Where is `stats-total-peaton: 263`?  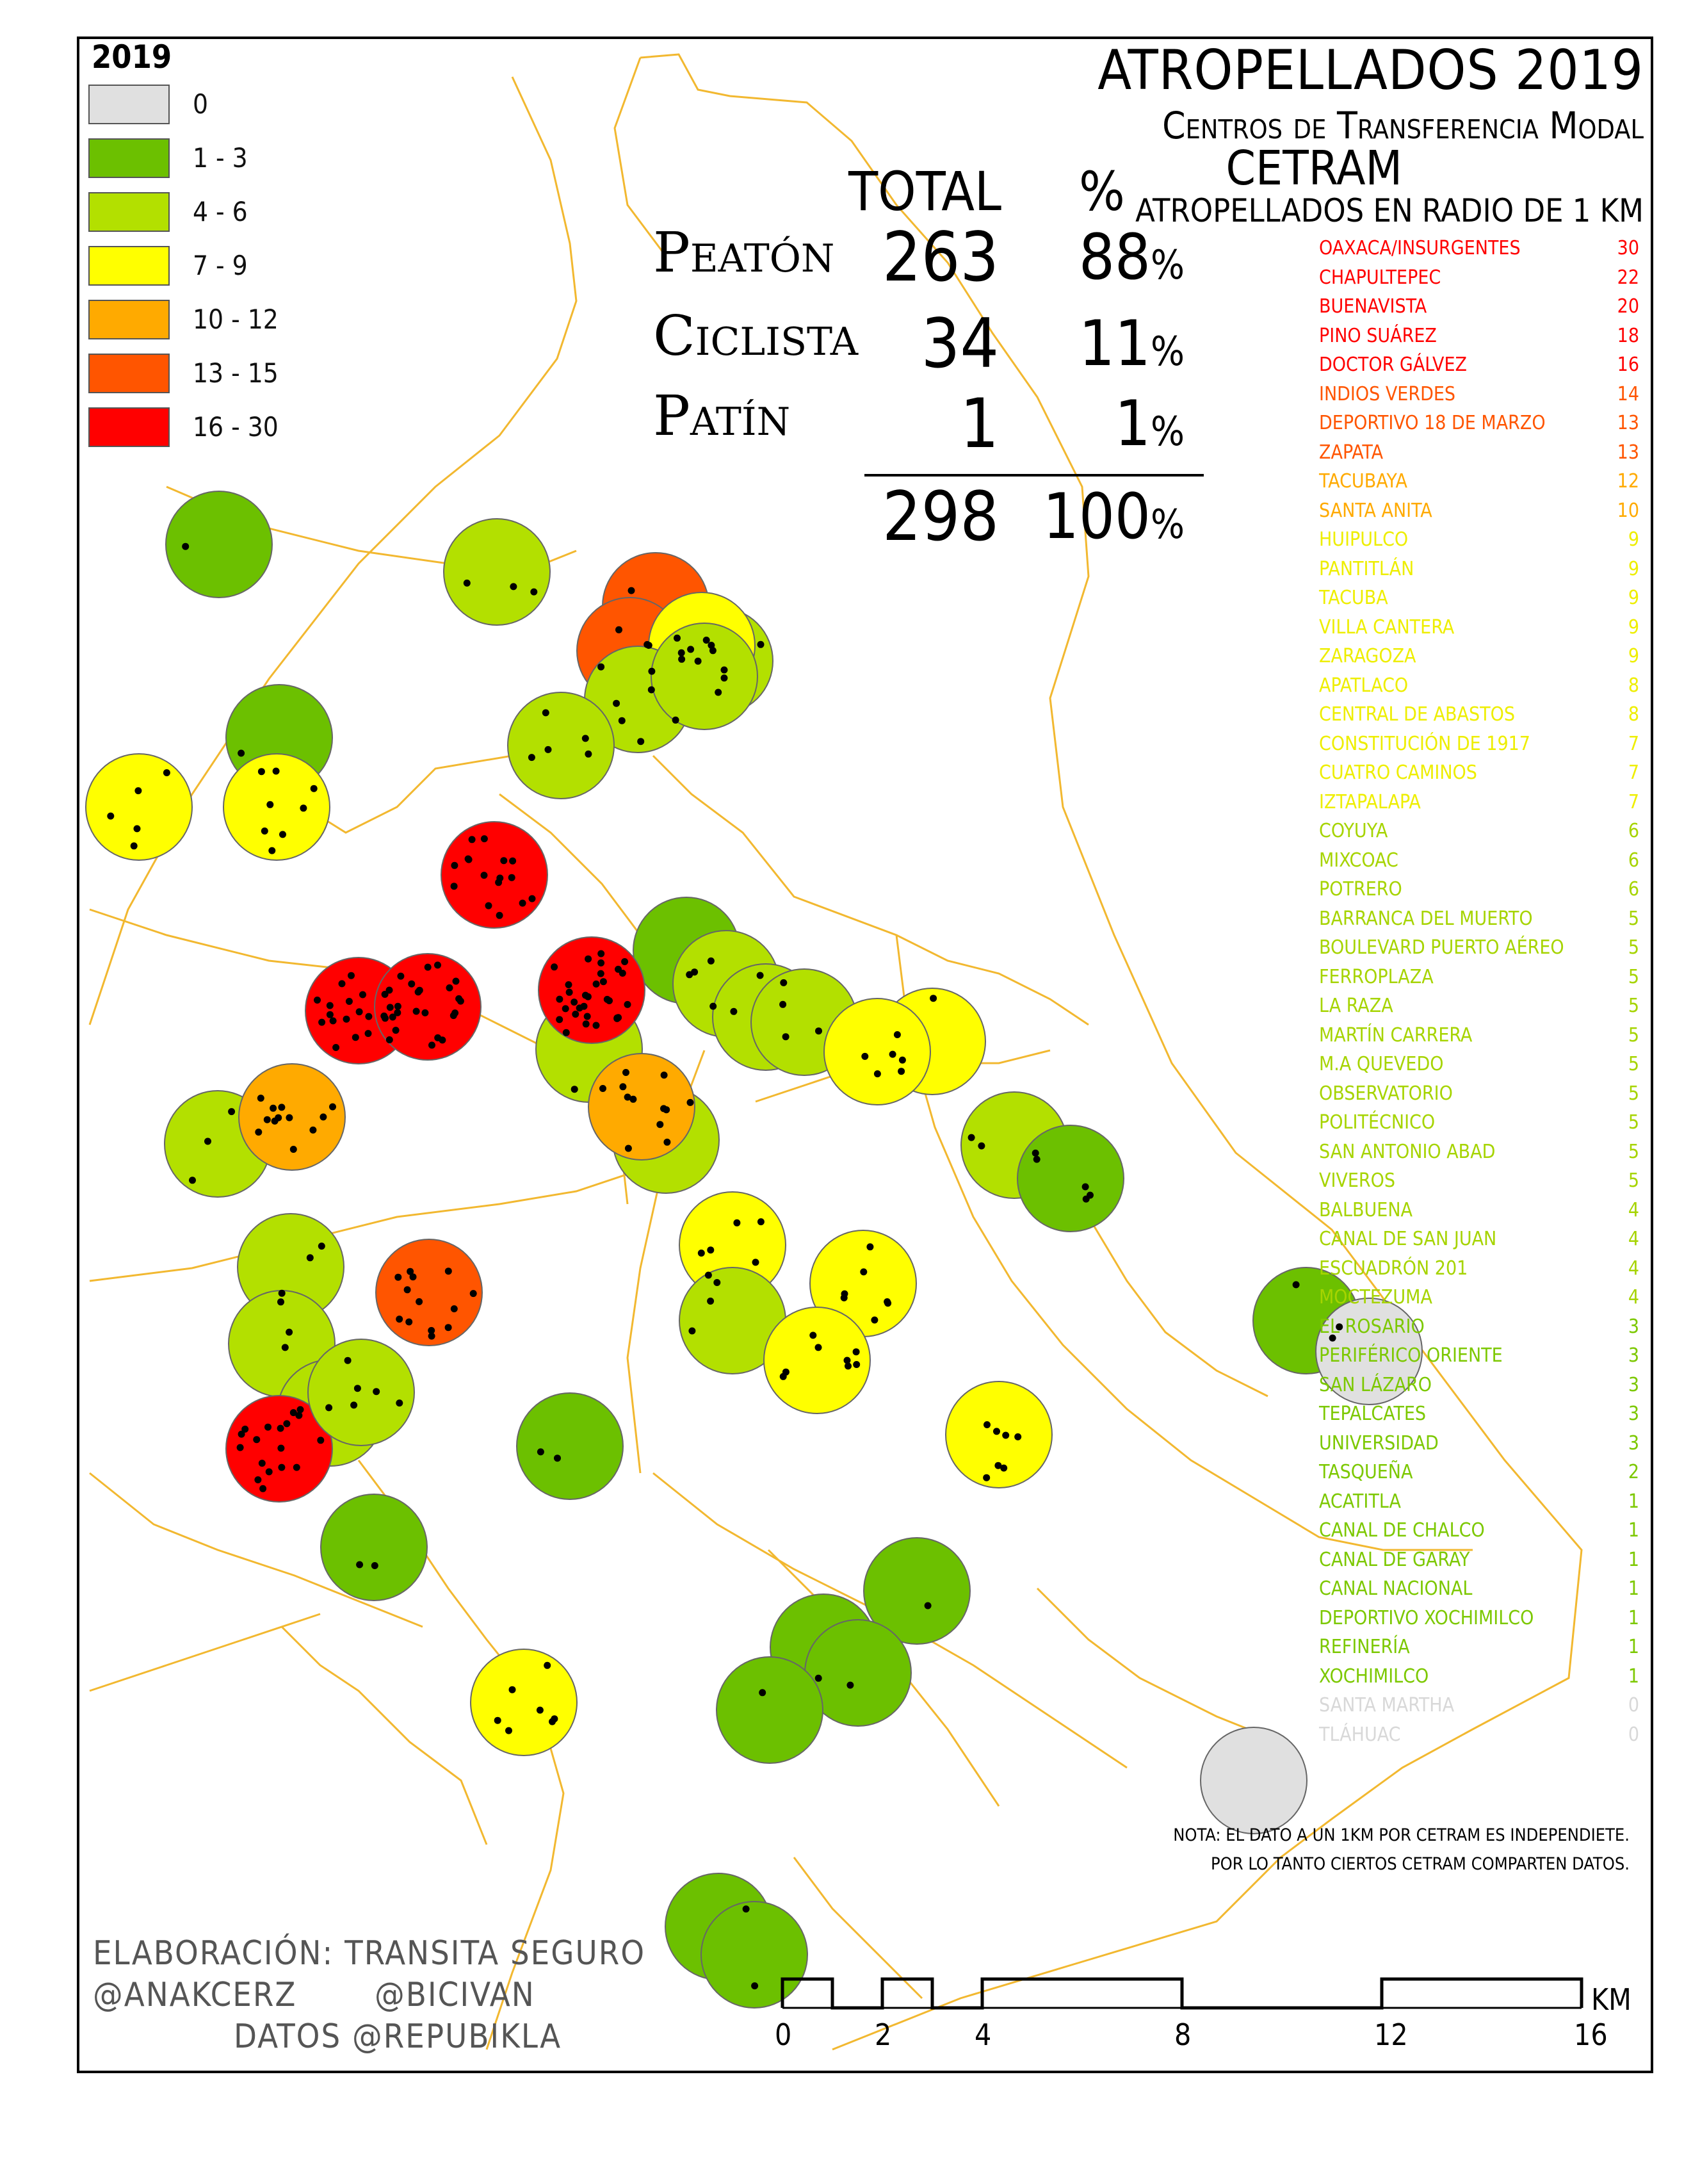
stats-total-peaton: 263 is located at coordinates (941, 258).